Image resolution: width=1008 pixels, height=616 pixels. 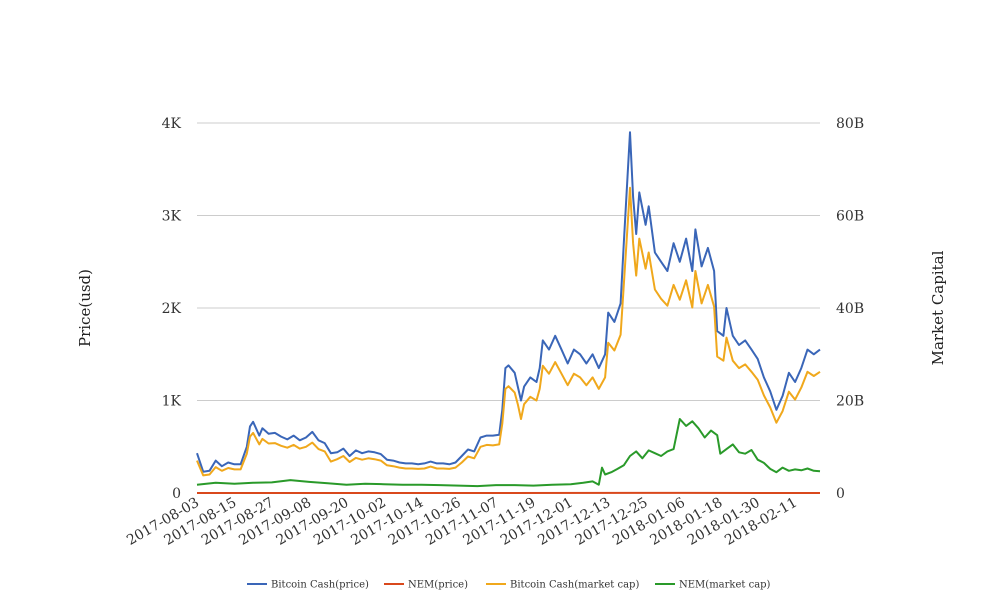 What do you see at coordinates (172, 402) in the screenshot?
I see `left-tick-label: 1K` at bounding box center [172, 402].